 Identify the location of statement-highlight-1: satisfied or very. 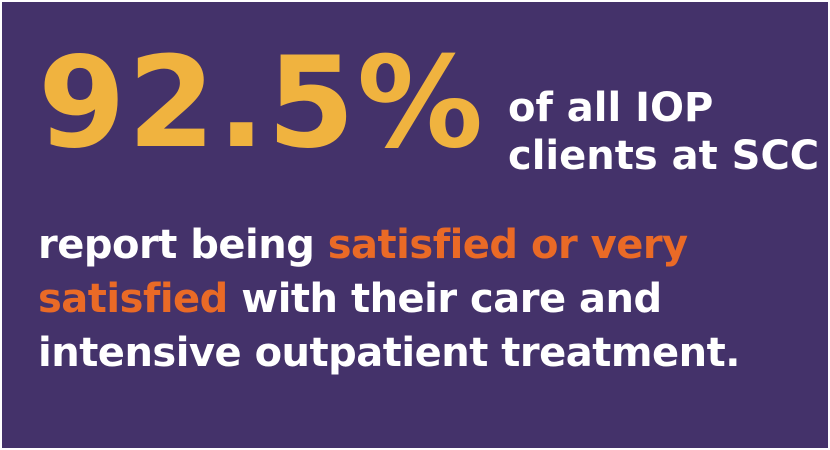
(507, 245).